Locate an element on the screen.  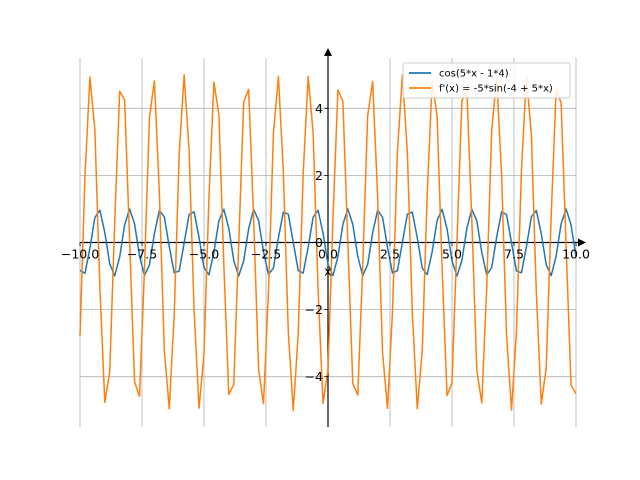
x-axis-label: x is located at coordinates (327, 271).